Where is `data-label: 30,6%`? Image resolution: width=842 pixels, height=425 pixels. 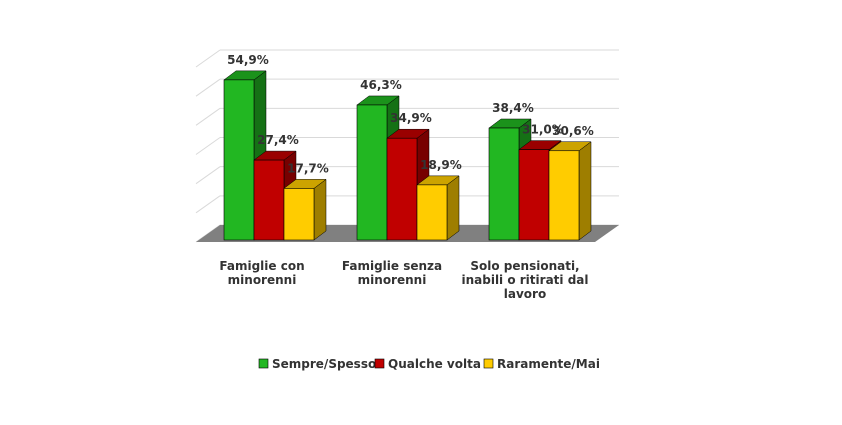 data-label: 30,6% is located at coordinates (573, 131).